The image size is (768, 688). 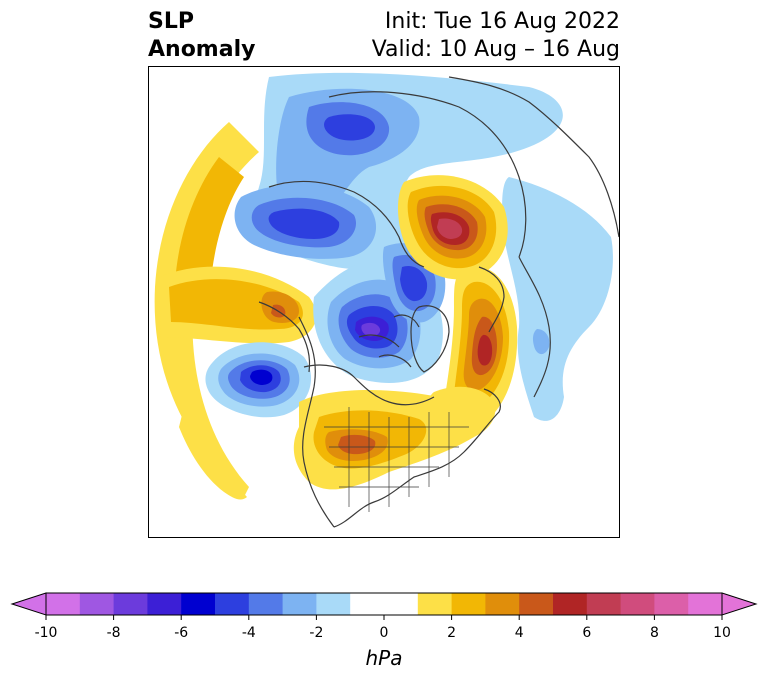 What do you see at coordinates (249, 633) in the screenshot?
I see `colorbar-tick-label: -4` at bounding box center [249, 633].